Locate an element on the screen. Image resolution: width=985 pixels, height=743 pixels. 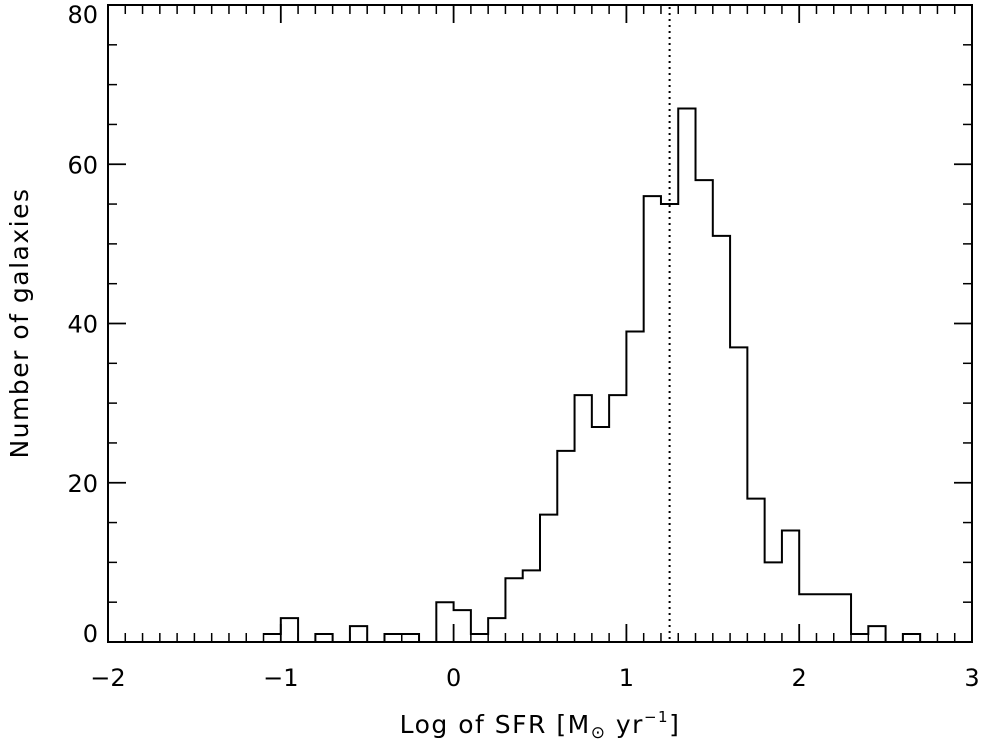
x-axis-label-superscript: −1 is located at coordinates (656, 717).